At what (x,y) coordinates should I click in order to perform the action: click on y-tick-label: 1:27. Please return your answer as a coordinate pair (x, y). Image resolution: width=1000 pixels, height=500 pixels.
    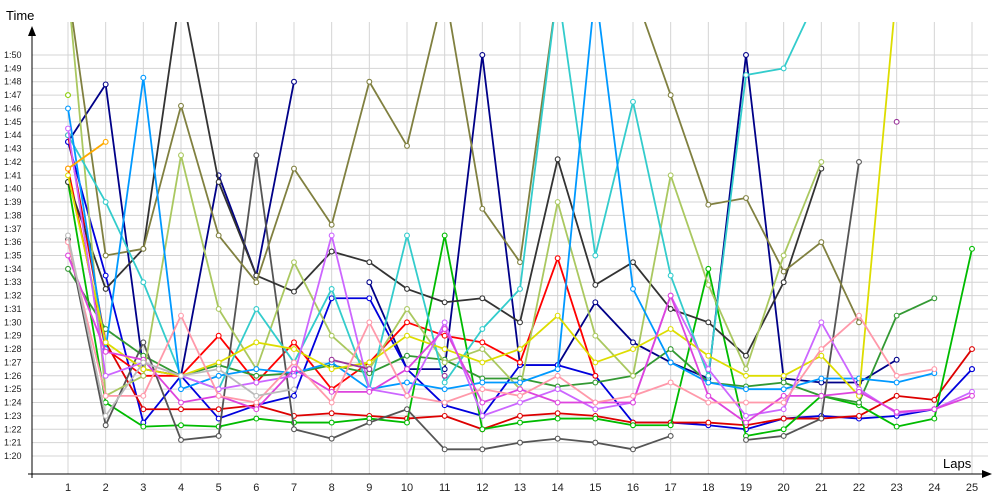
    Looking at the image, I should click on (13, 362).